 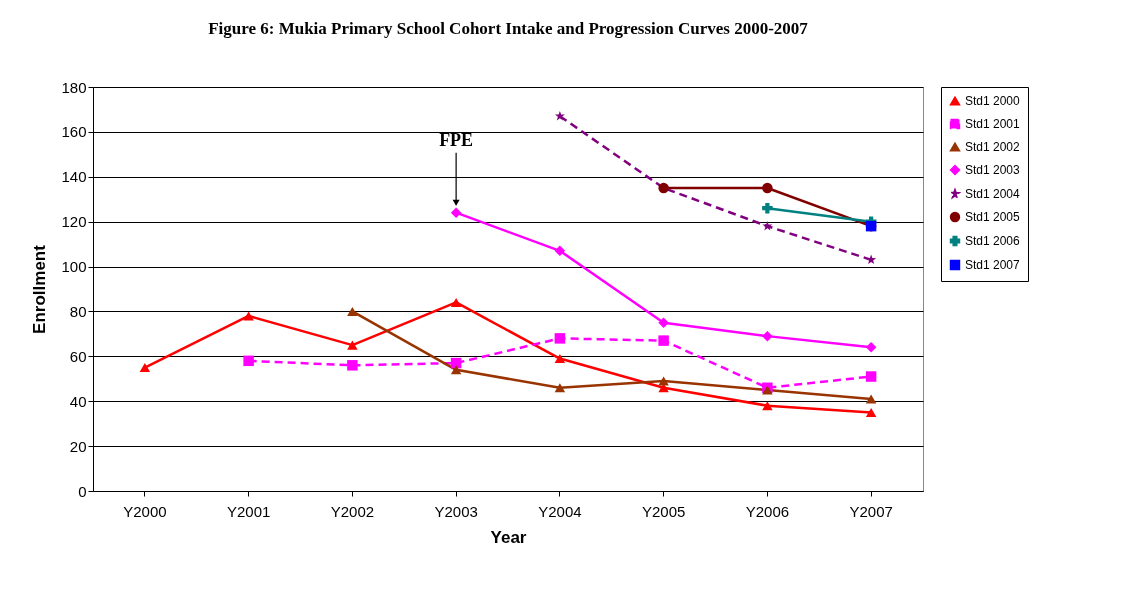 I want to click on x-tick-label: Y2004, so click(x=560, y=511).